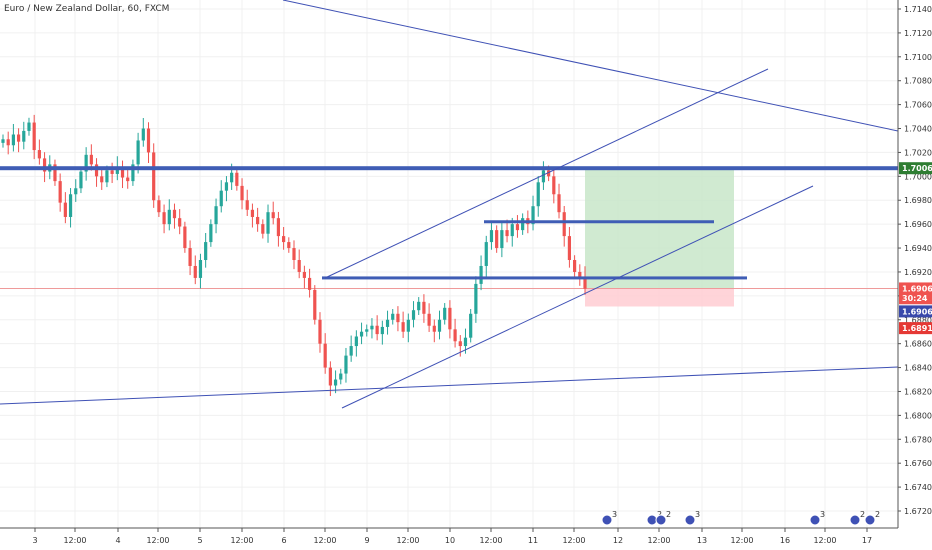  Describe the element at coordinates (534, 278) in the screenshot. I see `level-line-low` at that location.